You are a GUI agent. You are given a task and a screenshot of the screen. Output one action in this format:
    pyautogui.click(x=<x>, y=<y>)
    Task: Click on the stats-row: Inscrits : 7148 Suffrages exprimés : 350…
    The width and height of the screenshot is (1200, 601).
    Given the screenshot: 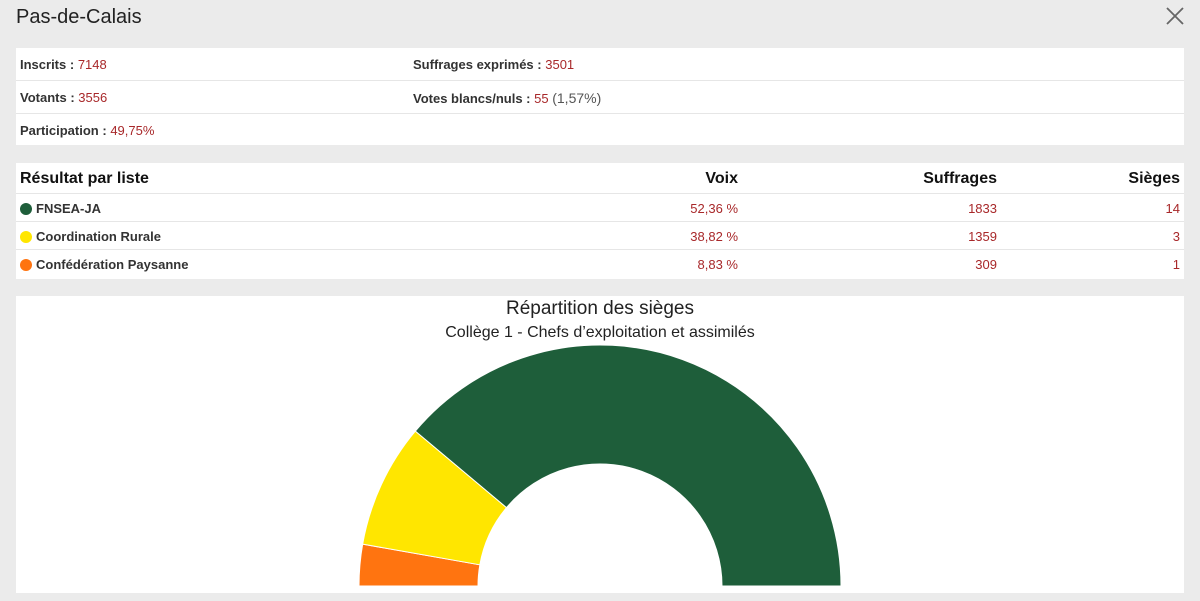 What is the action you would take?
    pyautogui.click(x=600, y=64)
    